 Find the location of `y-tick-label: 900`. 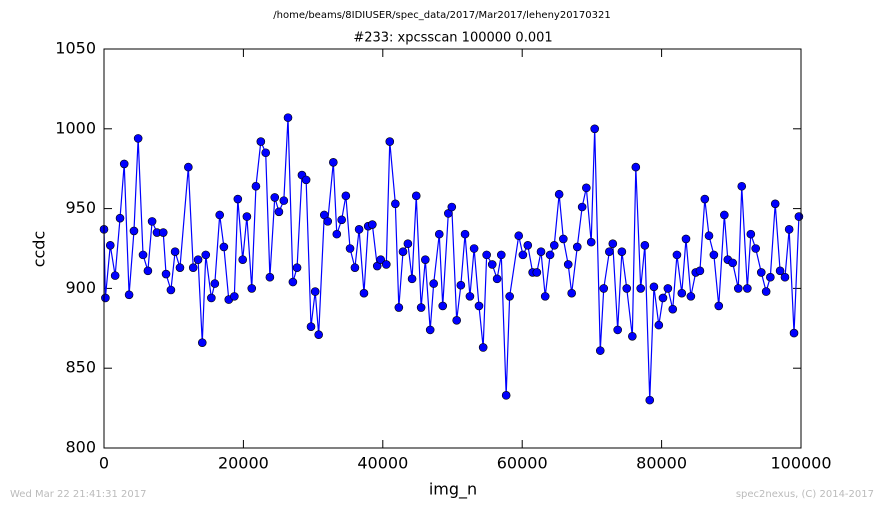

y-tick-label: 900 is located at coordinates (80, 287).